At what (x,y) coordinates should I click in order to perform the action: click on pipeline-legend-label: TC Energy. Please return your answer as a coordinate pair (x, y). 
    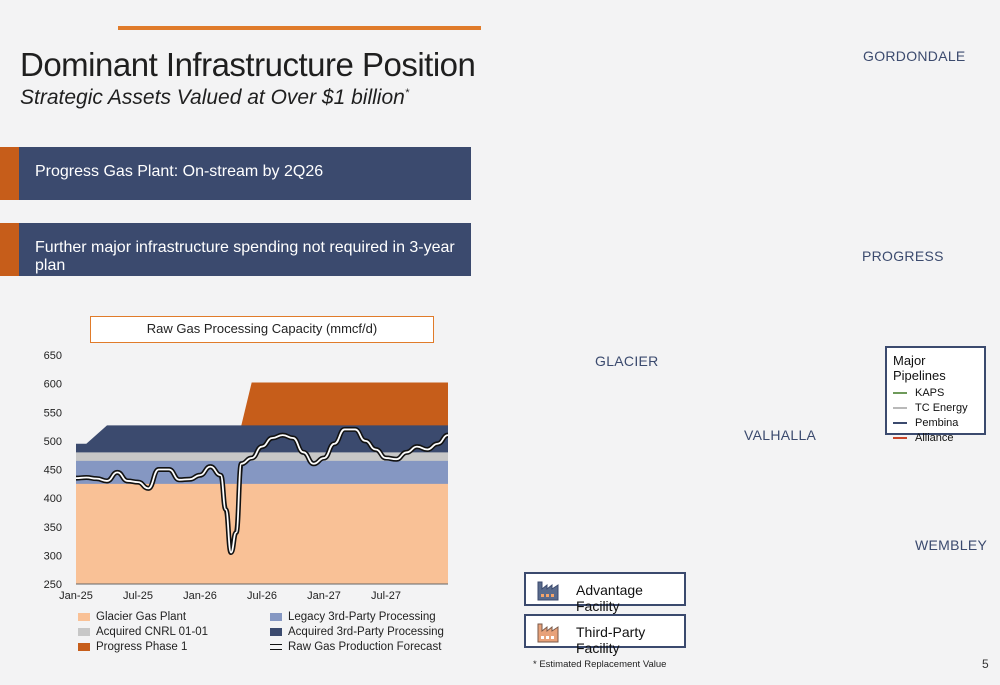
    Looking at the image, I should click on (941, 407).